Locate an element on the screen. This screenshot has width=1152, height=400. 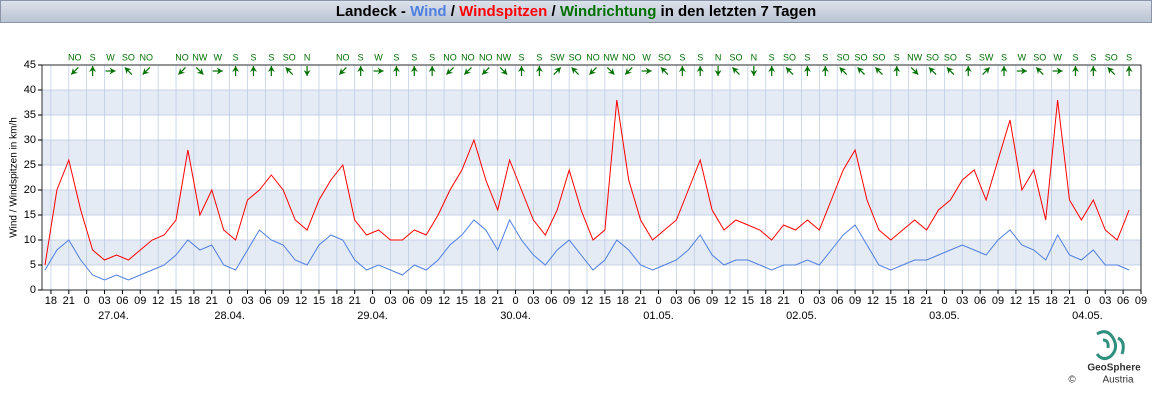
date-label: 02.05. is located at coordinates (801, 316).